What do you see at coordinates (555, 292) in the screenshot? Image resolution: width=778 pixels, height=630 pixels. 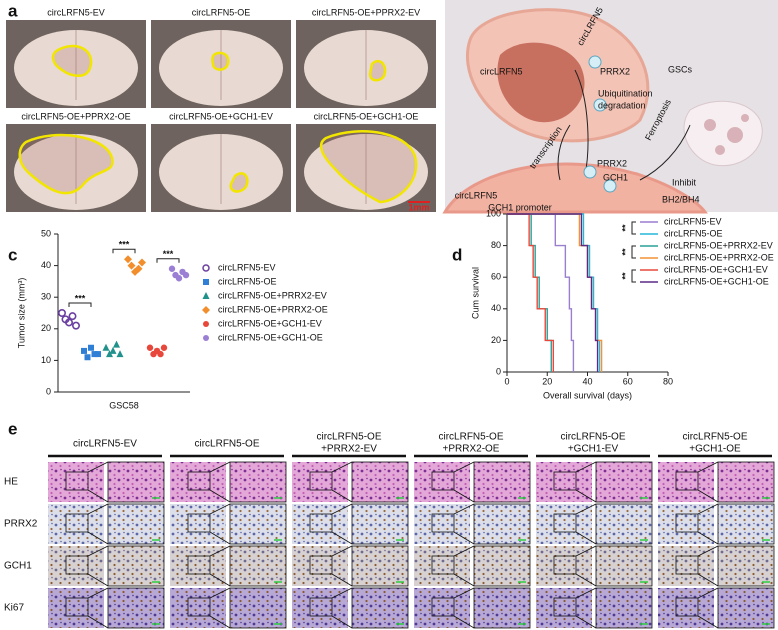 I see `survival-curve` at bounding box center [555, 292].